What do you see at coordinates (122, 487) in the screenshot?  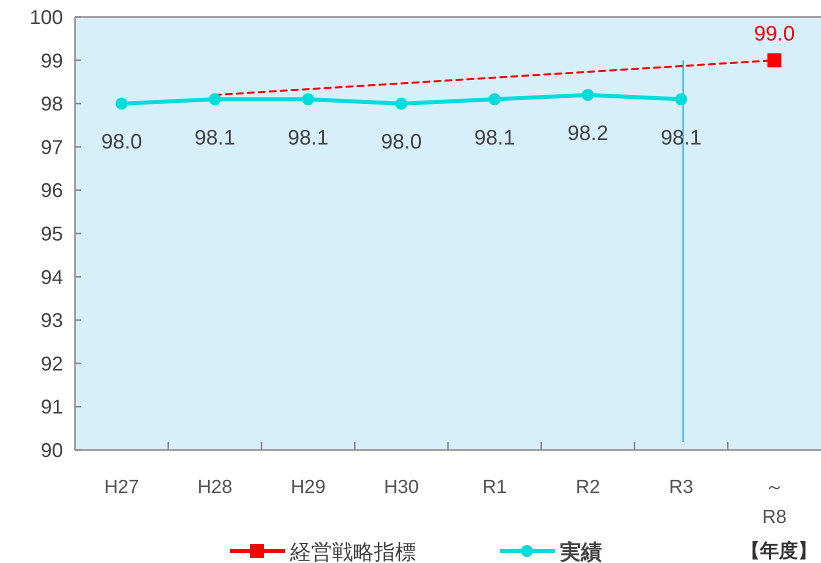 I see `x-tick-label: H27` at bounding box center [122, 487].